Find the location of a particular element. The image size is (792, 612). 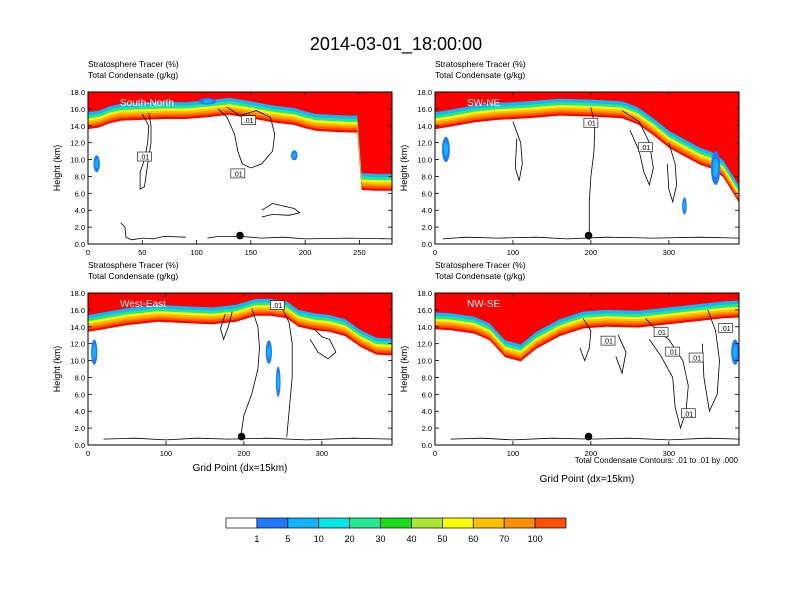

colorbar-label: 40 is located at coordinates (411, 539).